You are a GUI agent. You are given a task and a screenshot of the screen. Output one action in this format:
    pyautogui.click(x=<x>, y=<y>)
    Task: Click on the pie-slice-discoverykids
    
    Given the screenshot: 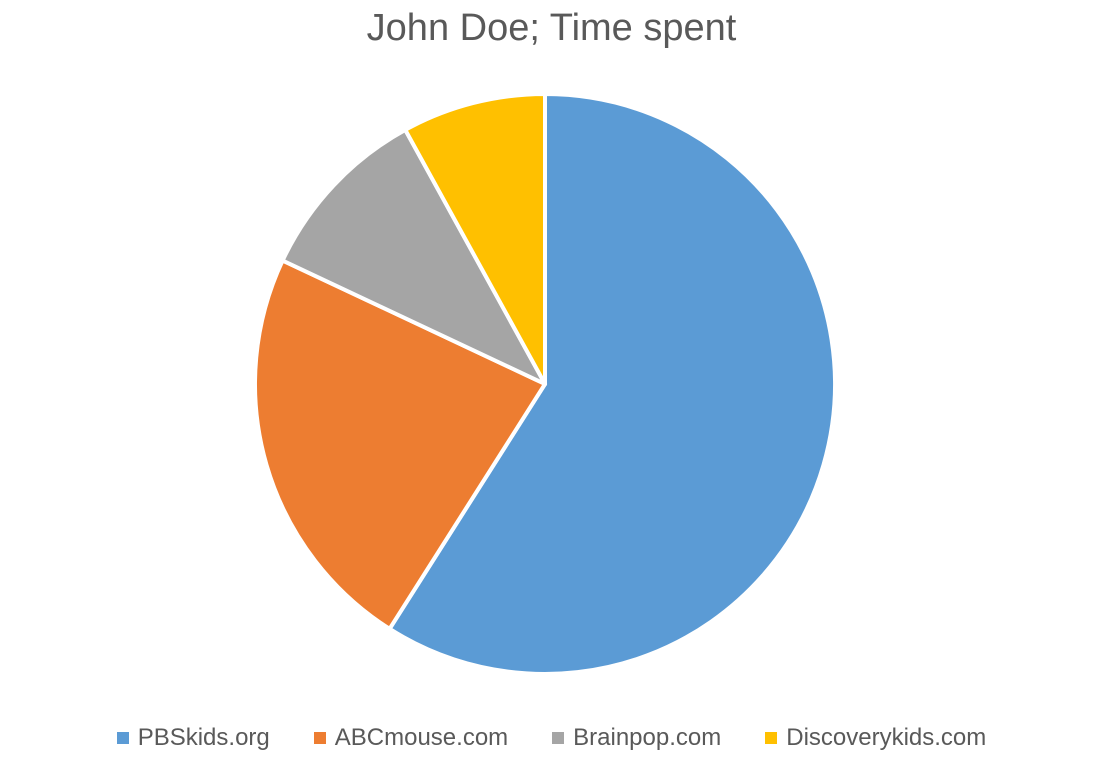 What is the action you would take?
    pyautogui.click(x=475, y=239)
    